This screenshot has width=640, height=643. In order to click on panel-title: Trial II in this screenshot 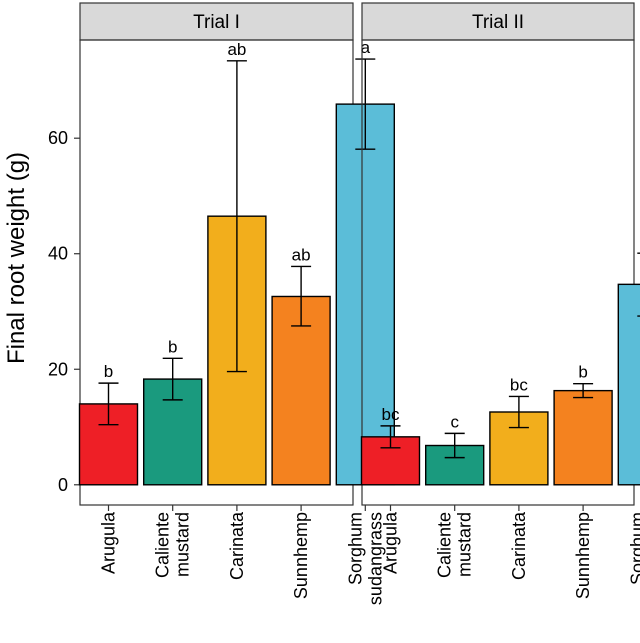, I will do `click(498, 22)`.